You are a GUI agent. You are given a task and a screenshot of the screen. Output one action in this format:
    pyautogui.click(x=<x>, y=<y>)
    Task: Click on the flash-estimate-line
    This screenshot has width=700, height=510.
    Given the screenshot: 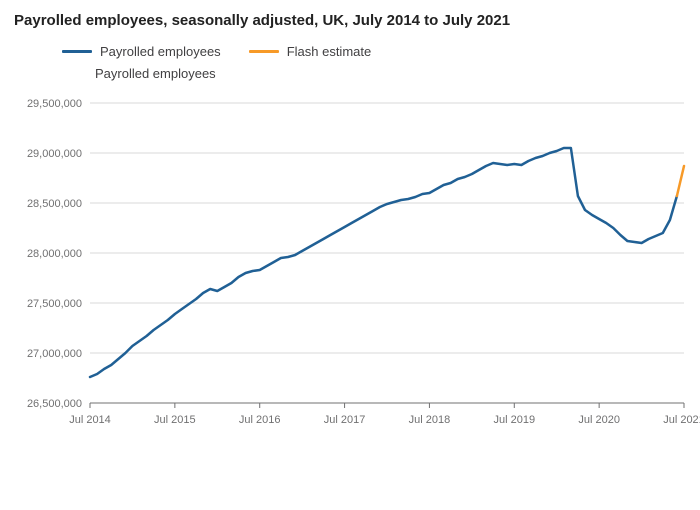 What is the action you would take?
    pyautogui.click(x=680, y=181)
    